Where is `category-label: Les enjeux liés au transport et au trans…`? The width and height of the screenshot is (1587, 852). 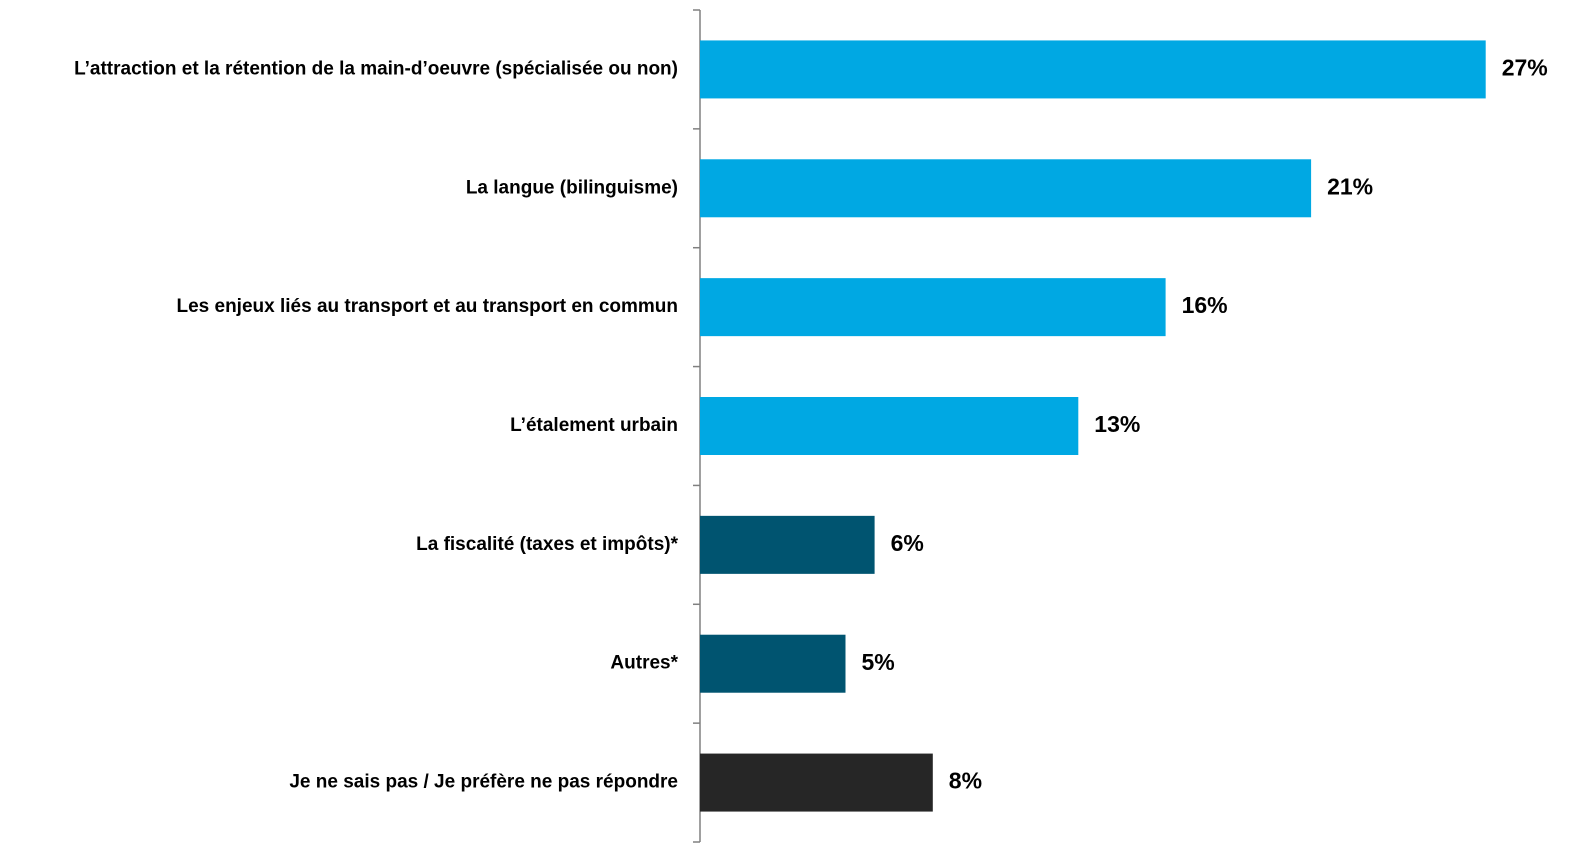 category-label: Les enjeux liés au transport et au trans… is located at coordinates (427, 306).